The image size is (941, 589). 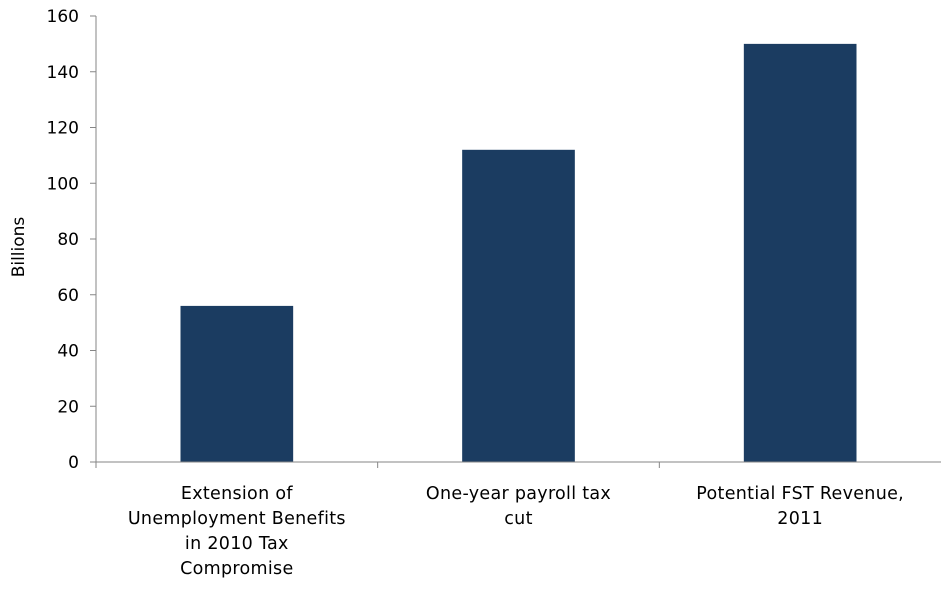 I want to click on y-axis-title: Billions, so click(x=19, y=247).